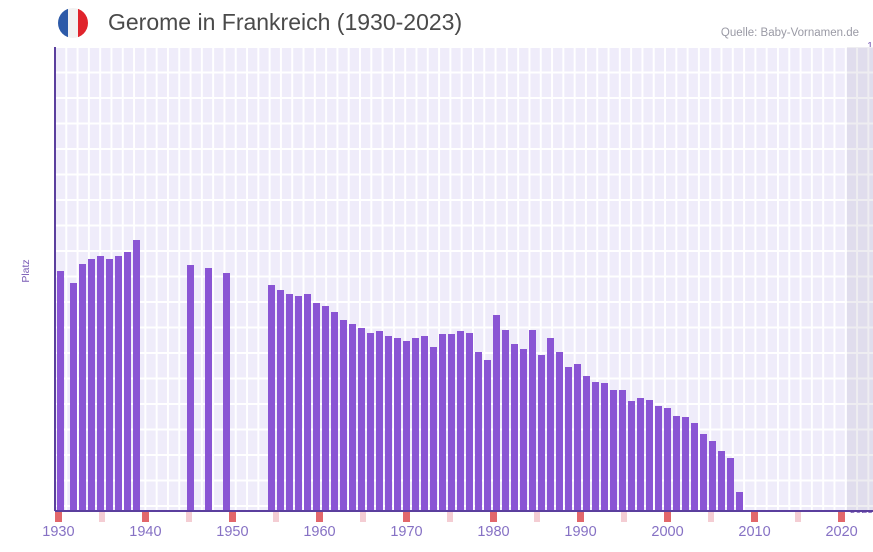 This screenshot has height=552, width=873. What do you see at coordinates (280, 400) in the screenshot?
I see `bar-1956` at bounding box center [280, 400].